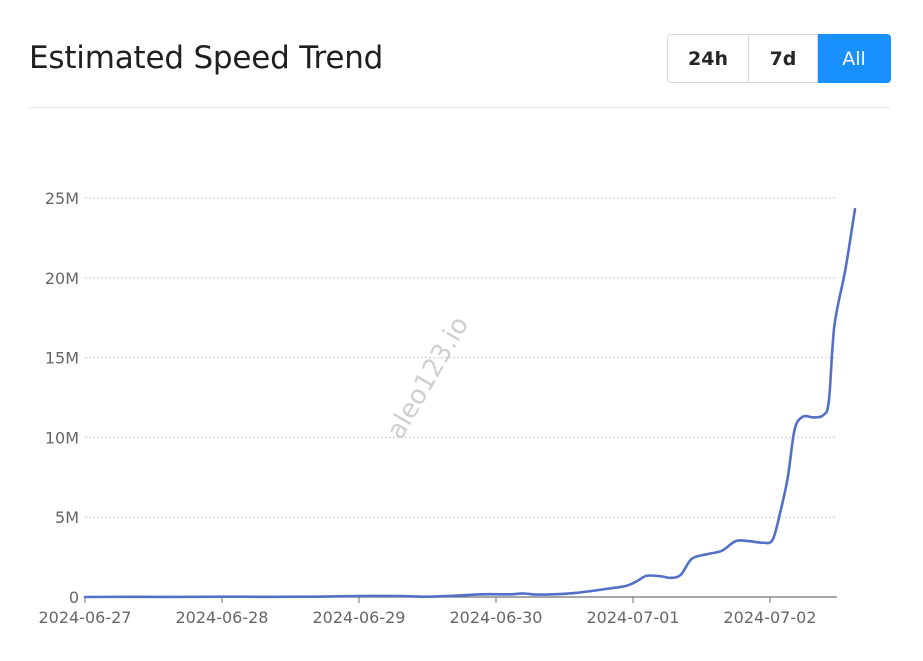 The width and height of the screenshot is (923, 661). What do you see at coordinates (62, 198) in the screenshot?
I see `y-tick-label: 25M` at bounding box center [62, 198].